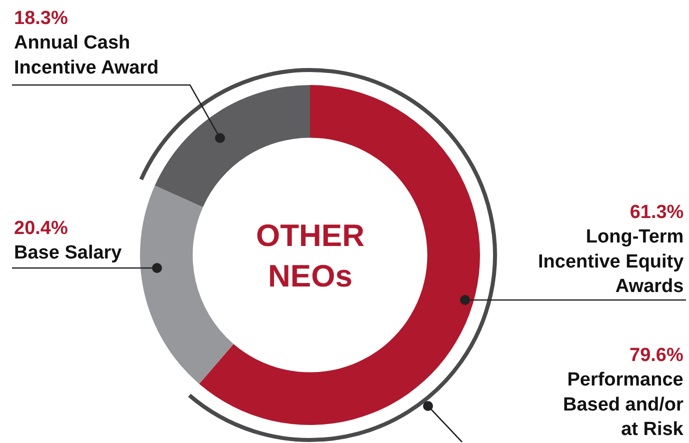 This screenshot has height=443, width=689. I want to click on data-label: 18.3%, so click(41, 18).